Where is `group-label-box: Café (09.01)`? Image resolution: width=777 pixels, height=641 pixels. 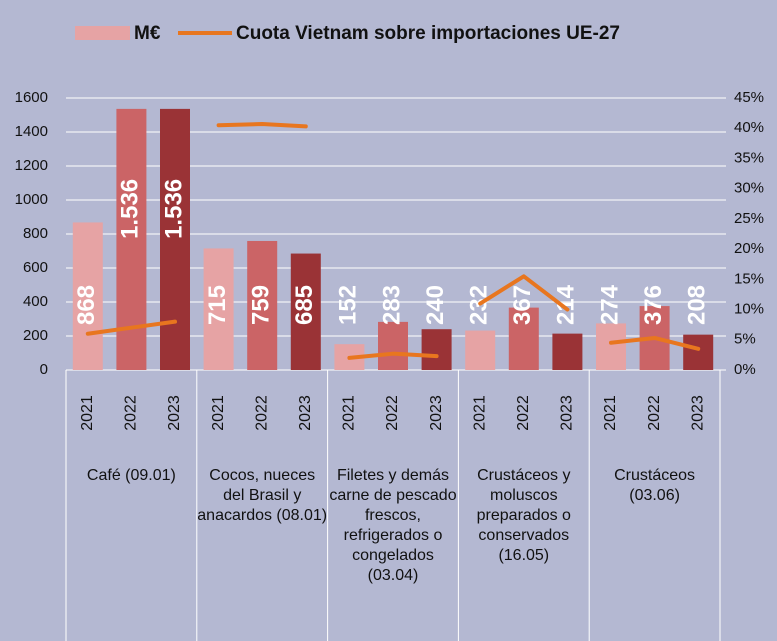
group-label-box: Café (09.01) is located at coordinates (131, 475).